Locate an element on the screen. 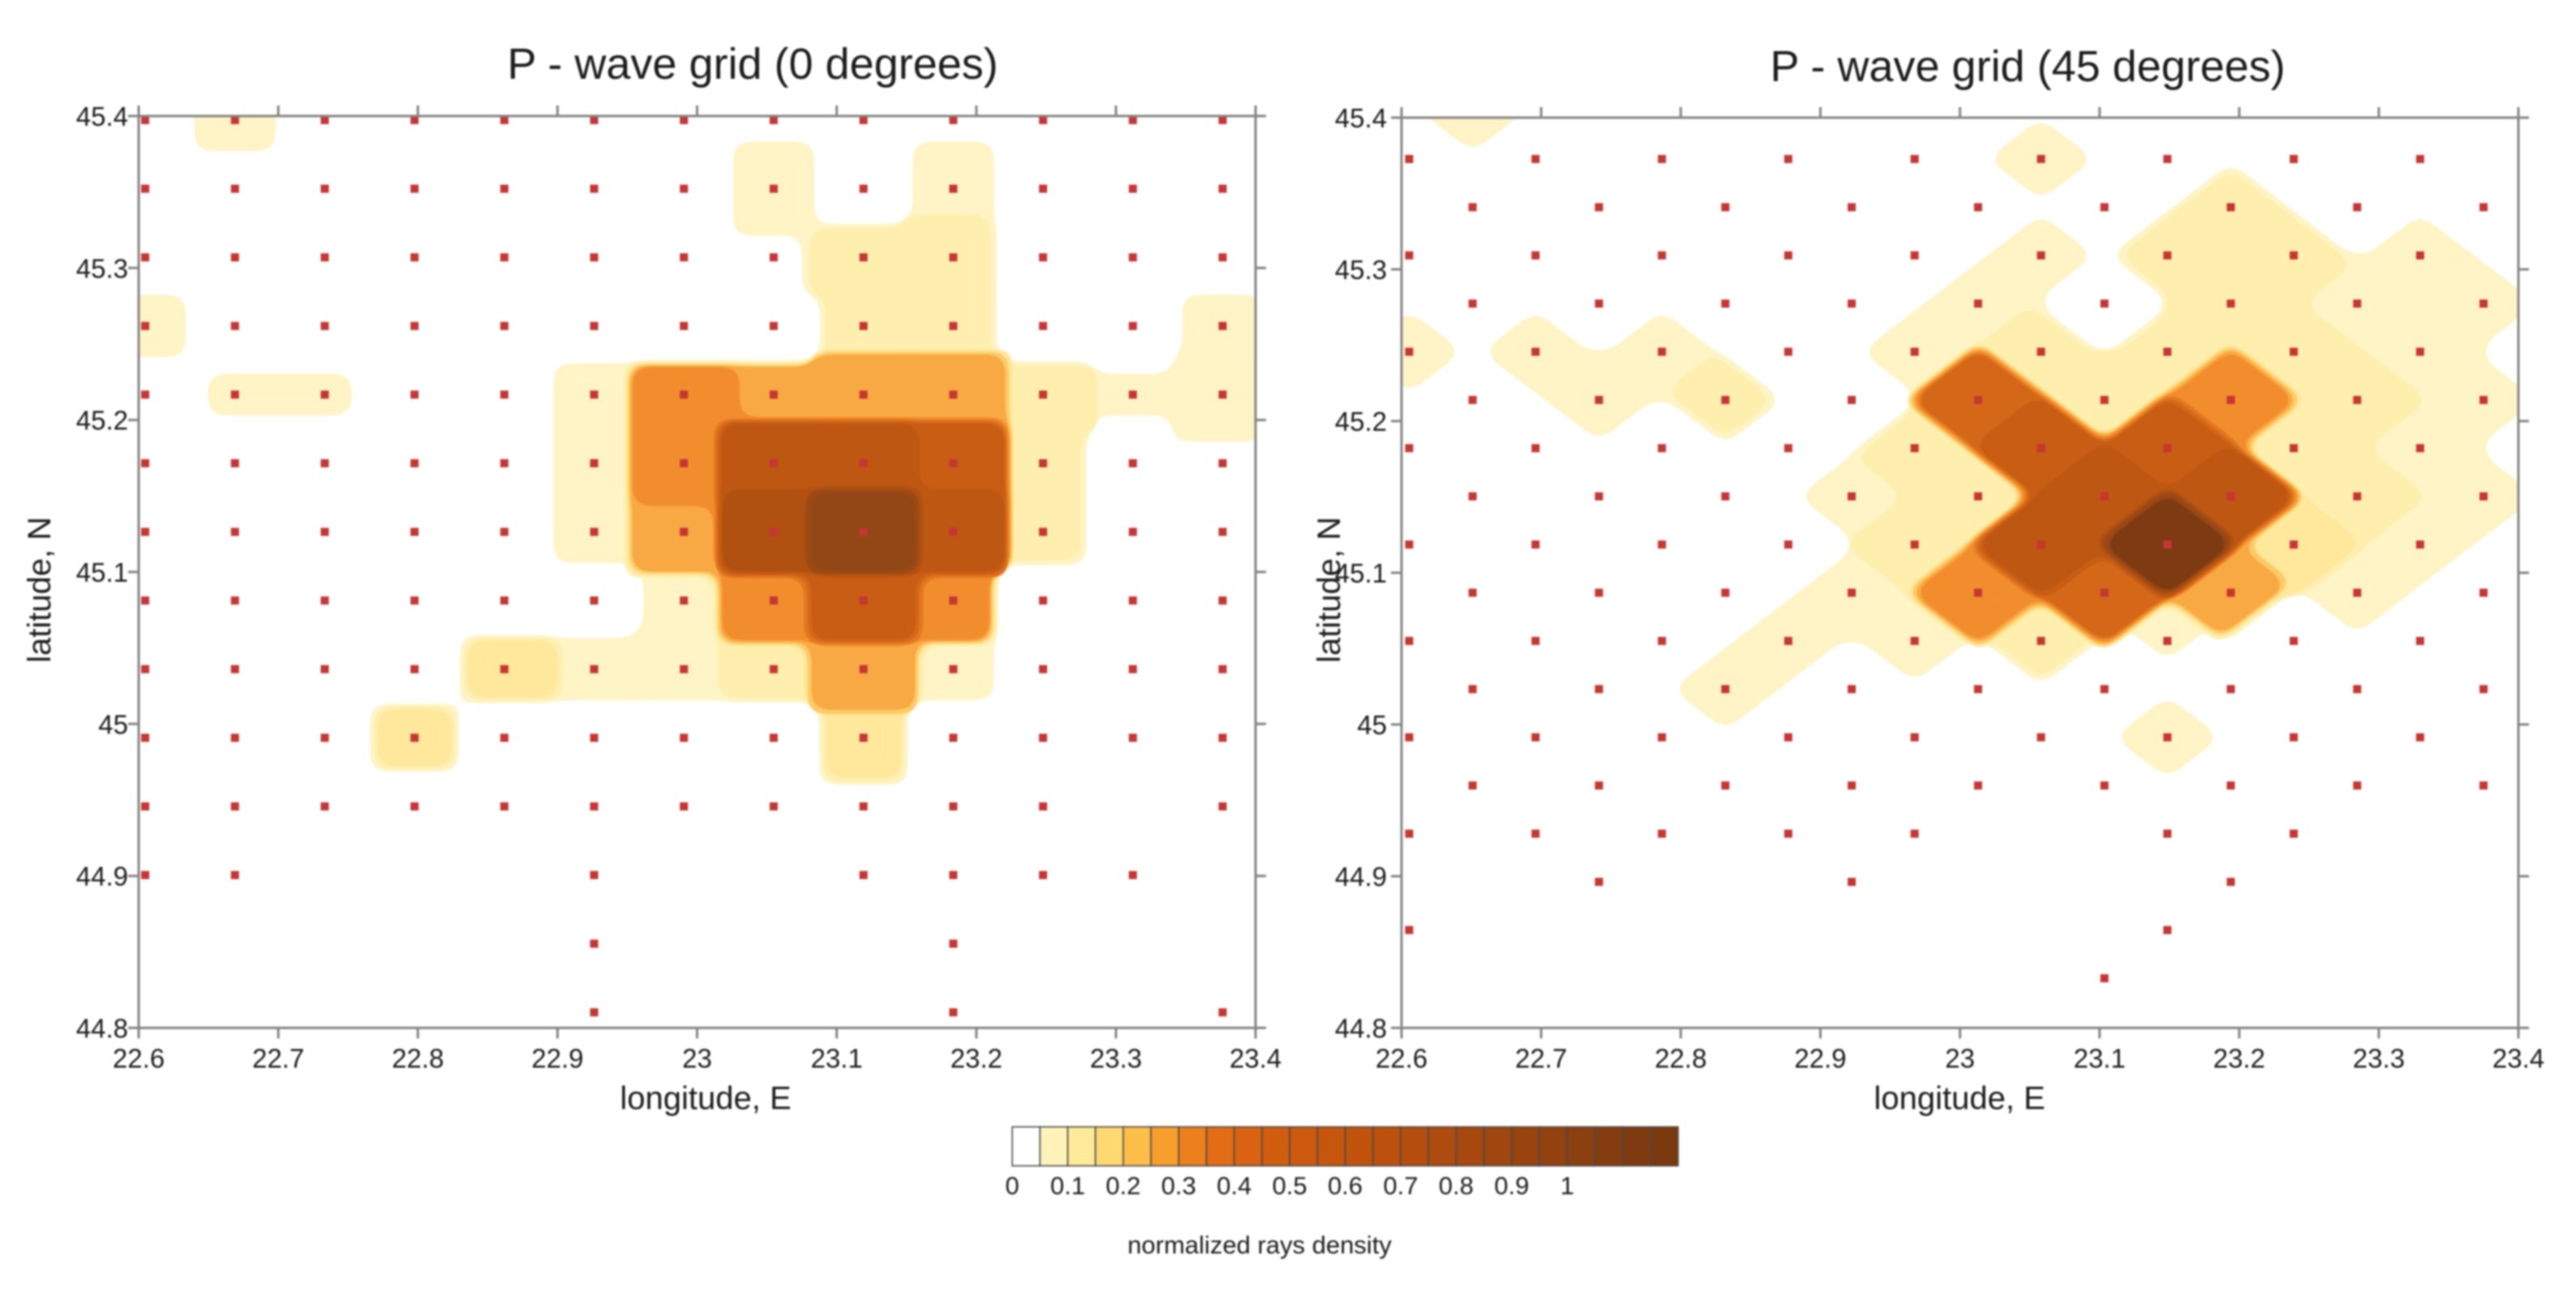  svg-text: 0.9 is located at coordinates (1511, 1185).